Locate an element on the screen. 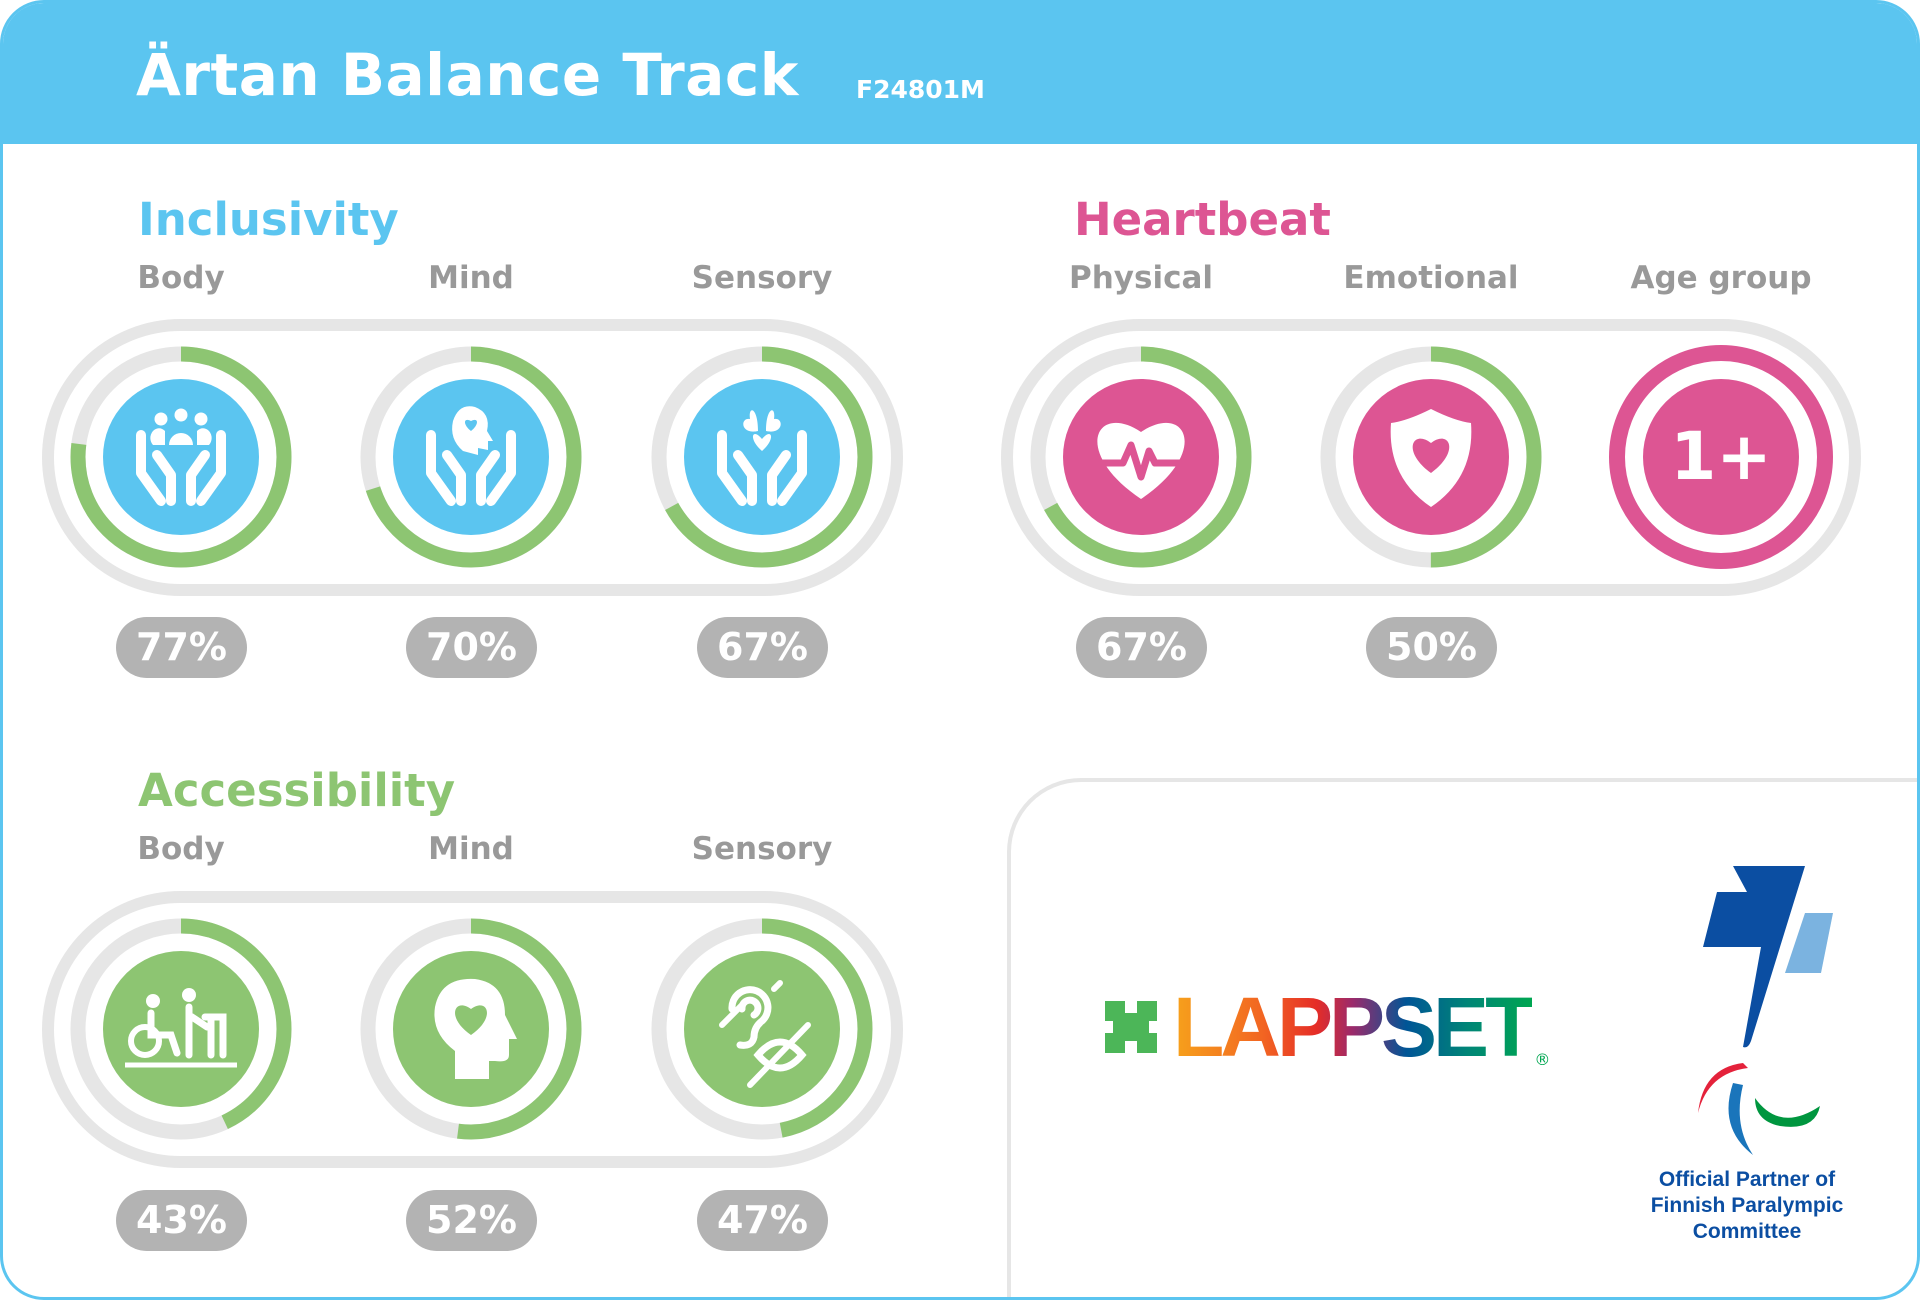 The image size is (1920, 1300). heart-pulse-icon is located at coordinates (1141, 460).